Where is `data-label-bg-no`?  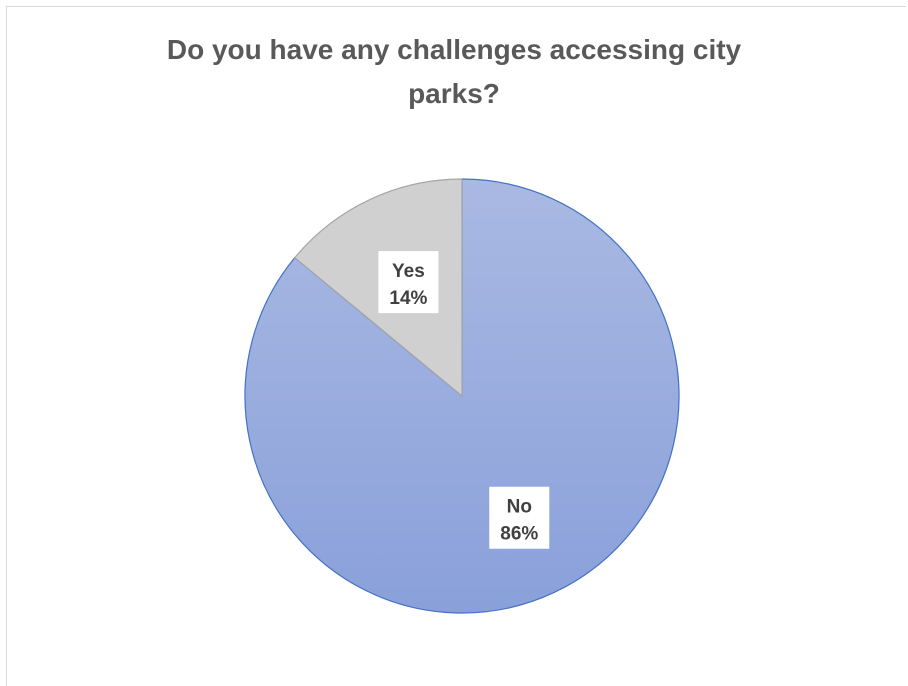
data-label-bg-no is located at coordinates (519, 517).